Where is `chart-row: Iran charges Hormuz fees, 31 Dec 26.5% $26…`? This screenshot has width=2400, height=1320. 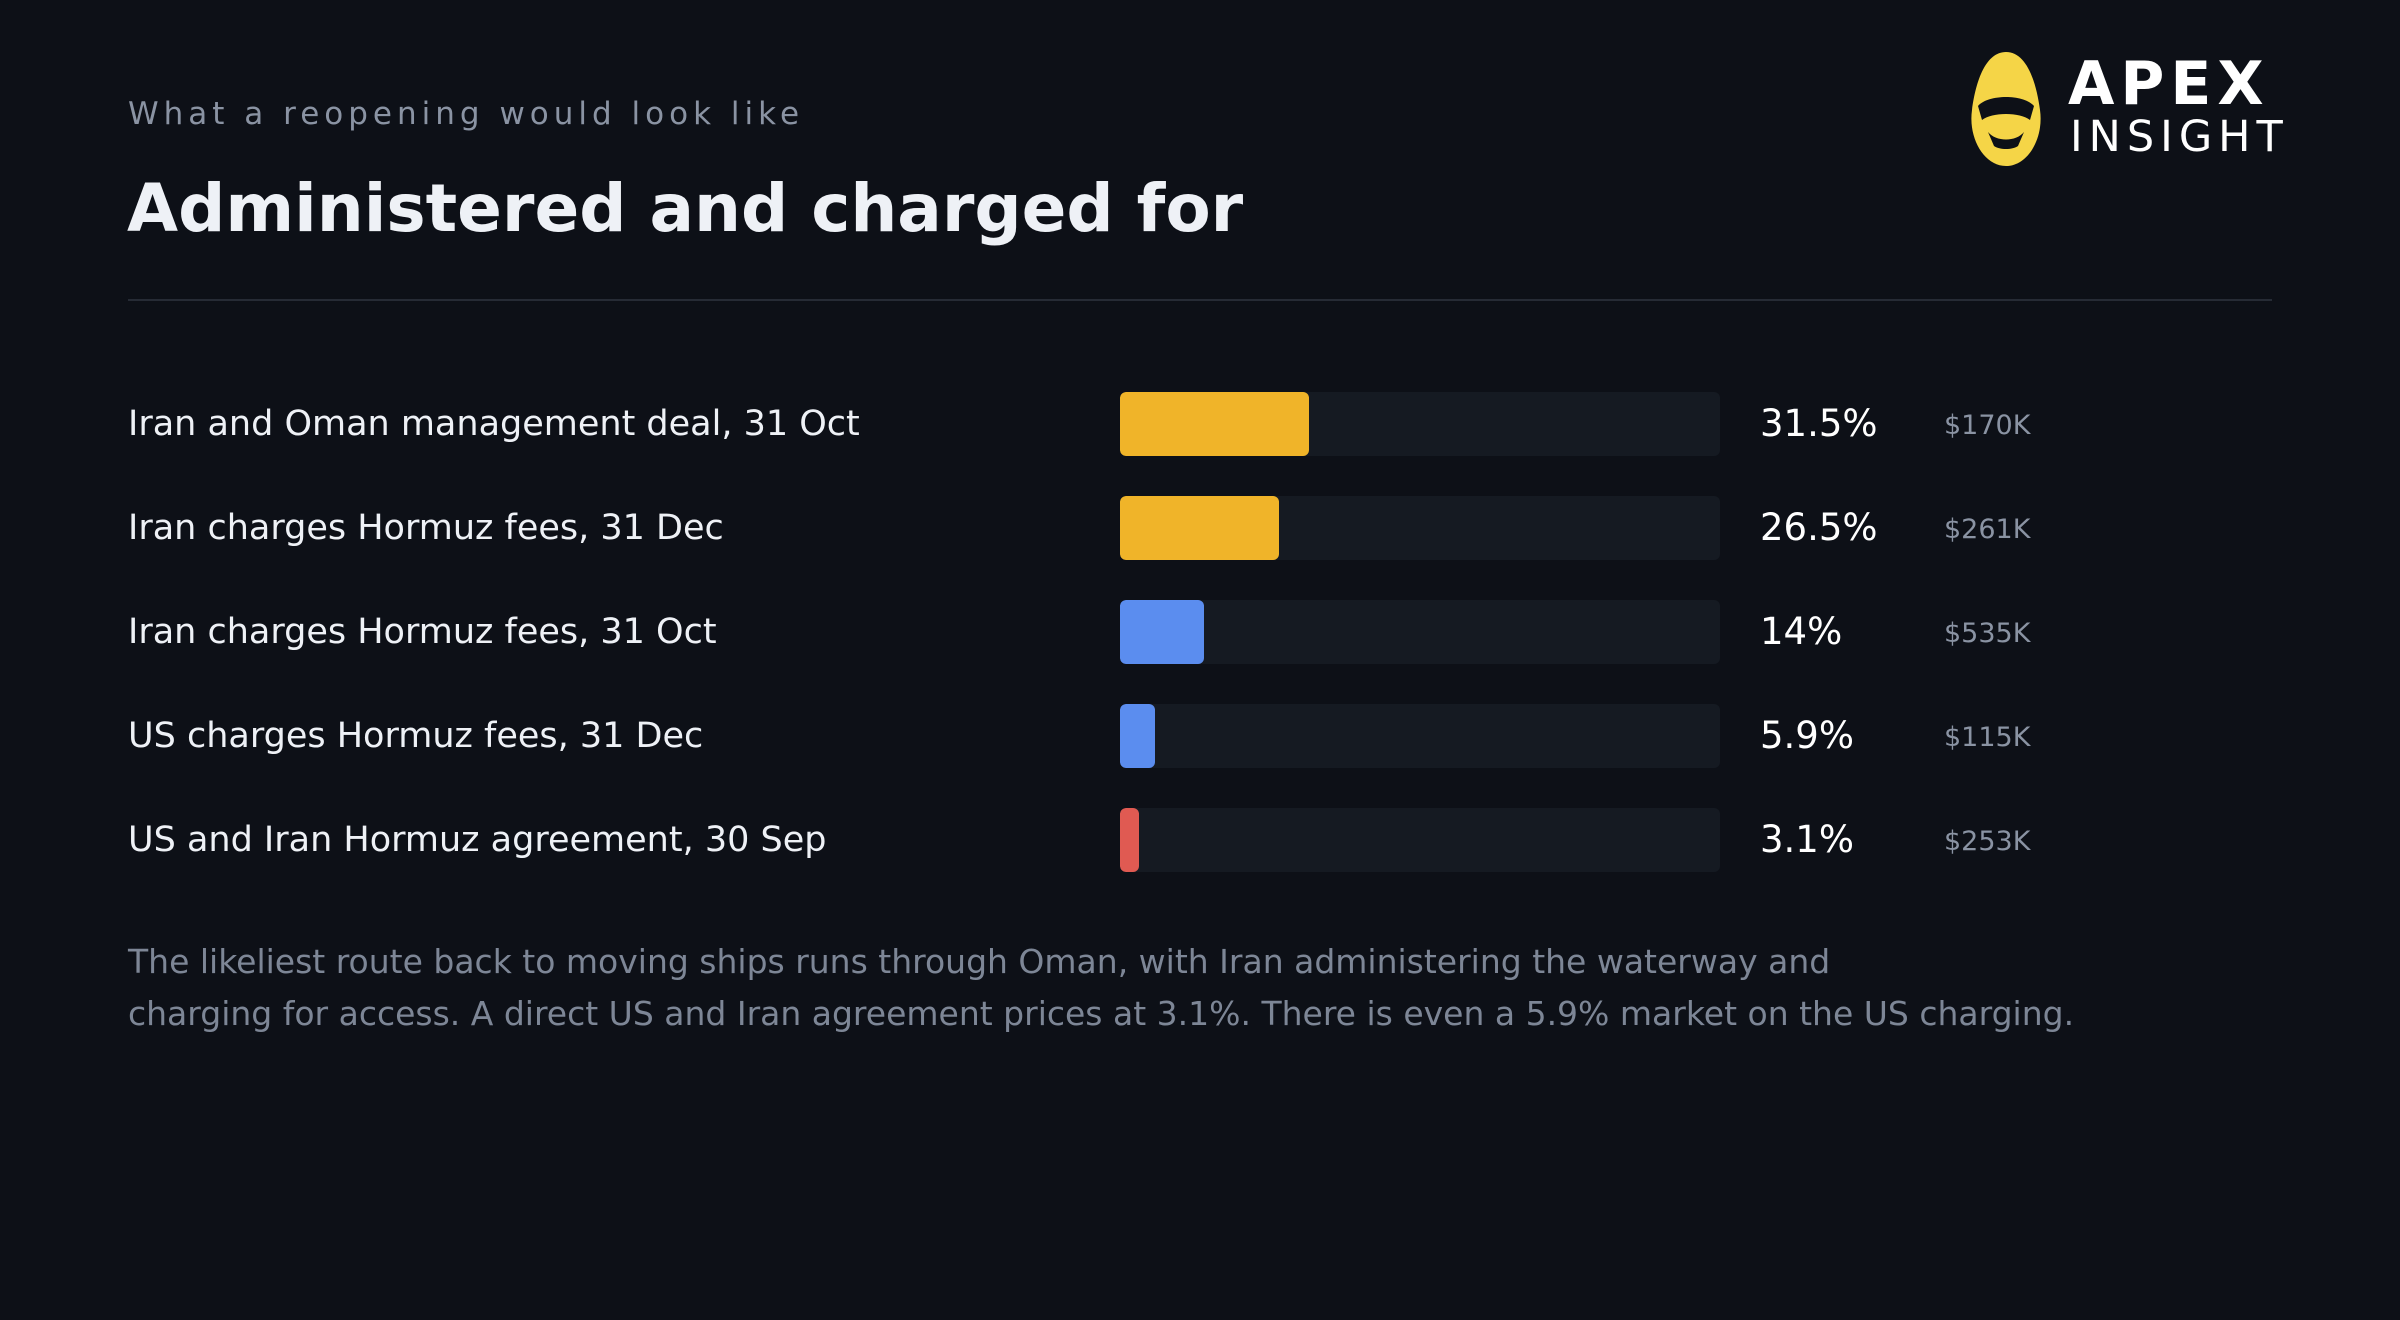 chart-row: Iran charges Hormuz fees, 31 Dec 26.5% $26… is located at coordinates (1200, 528).